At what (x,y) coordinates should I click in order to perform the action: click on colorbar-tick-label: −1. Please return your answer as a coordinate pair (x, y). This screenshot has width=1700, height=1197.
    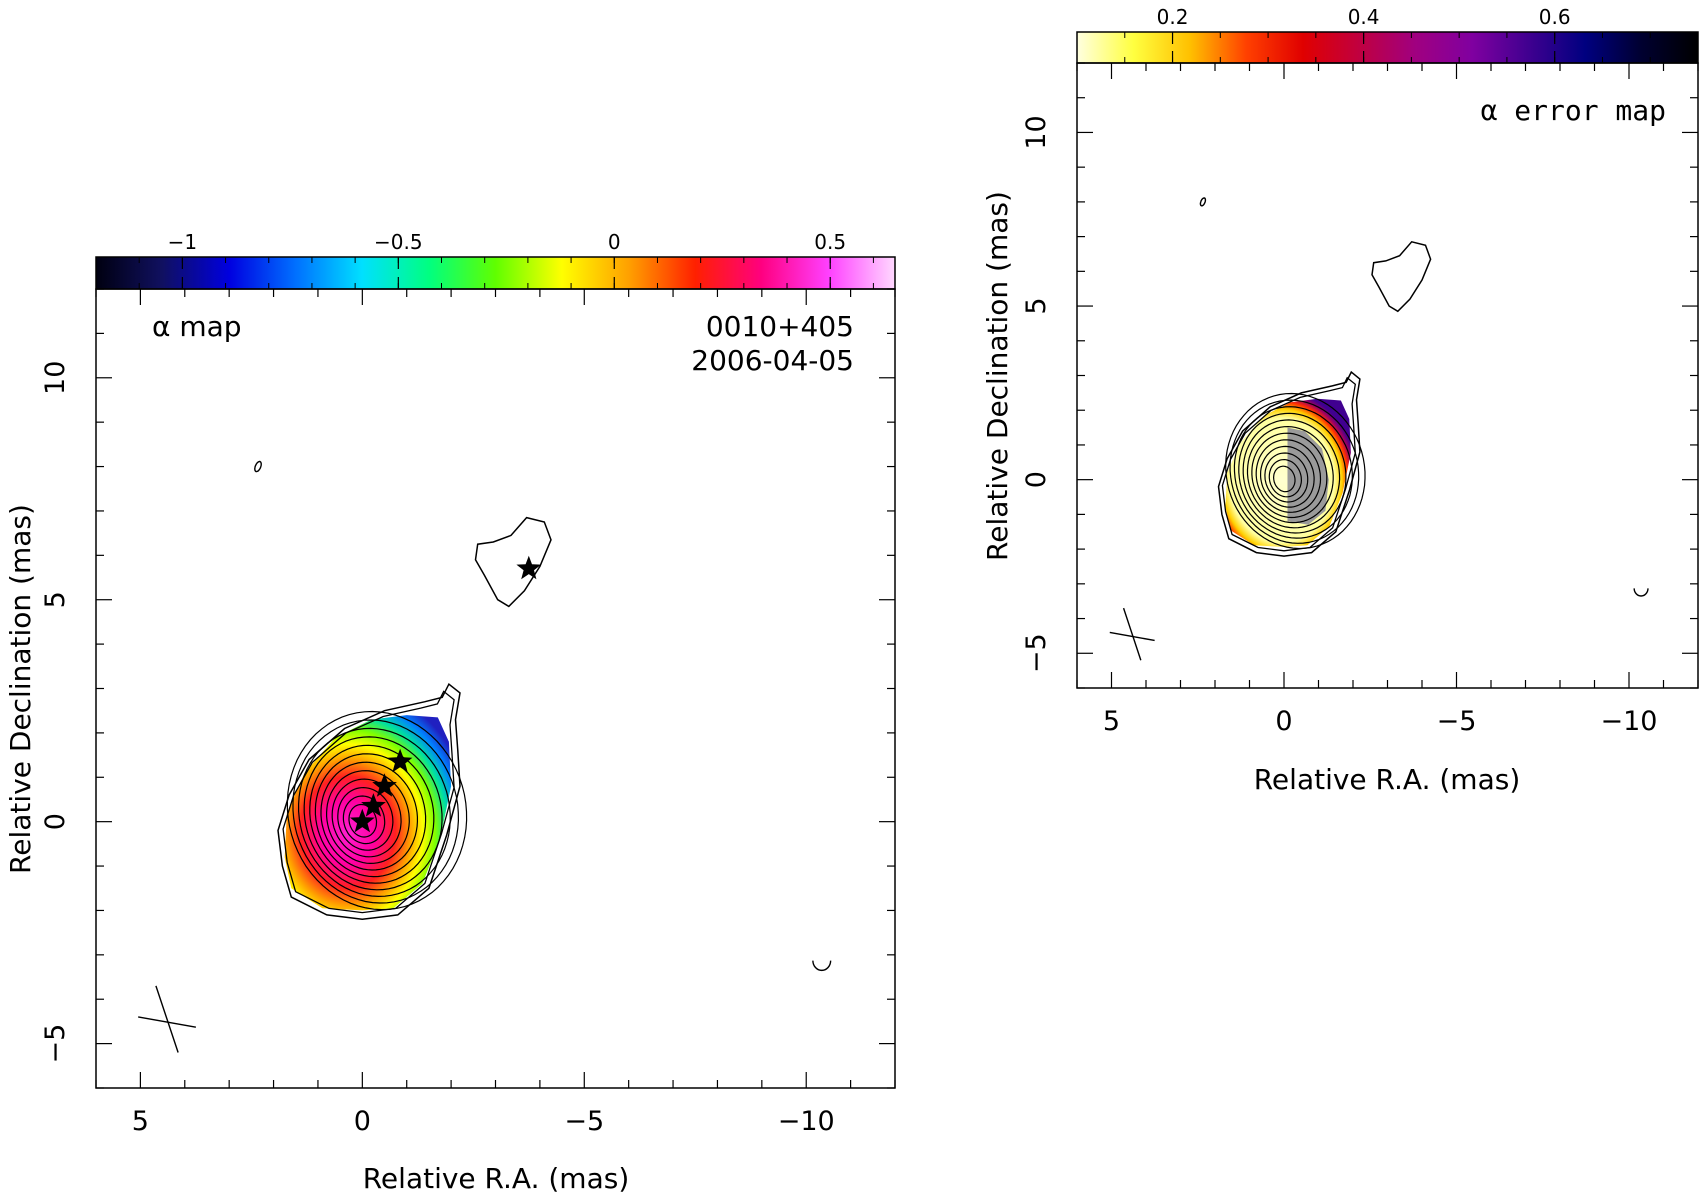
    Looking at the image, I should click on (182, 242).